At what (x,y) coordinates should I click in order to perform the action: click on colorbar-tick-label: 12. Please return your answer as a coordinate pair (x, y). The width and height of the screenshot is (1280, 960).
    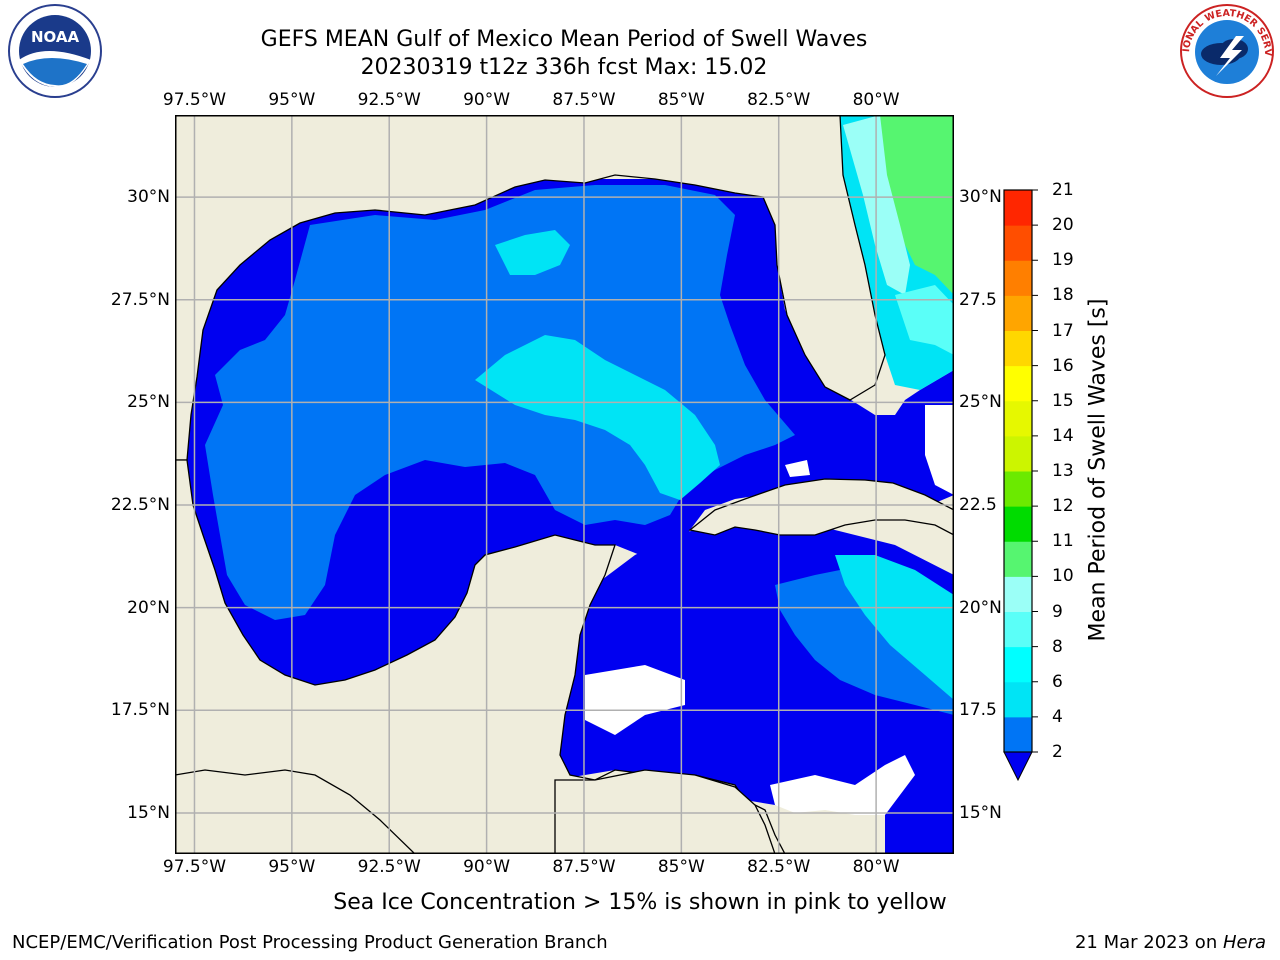
    Looking at the image, I should click on (1063, 506).